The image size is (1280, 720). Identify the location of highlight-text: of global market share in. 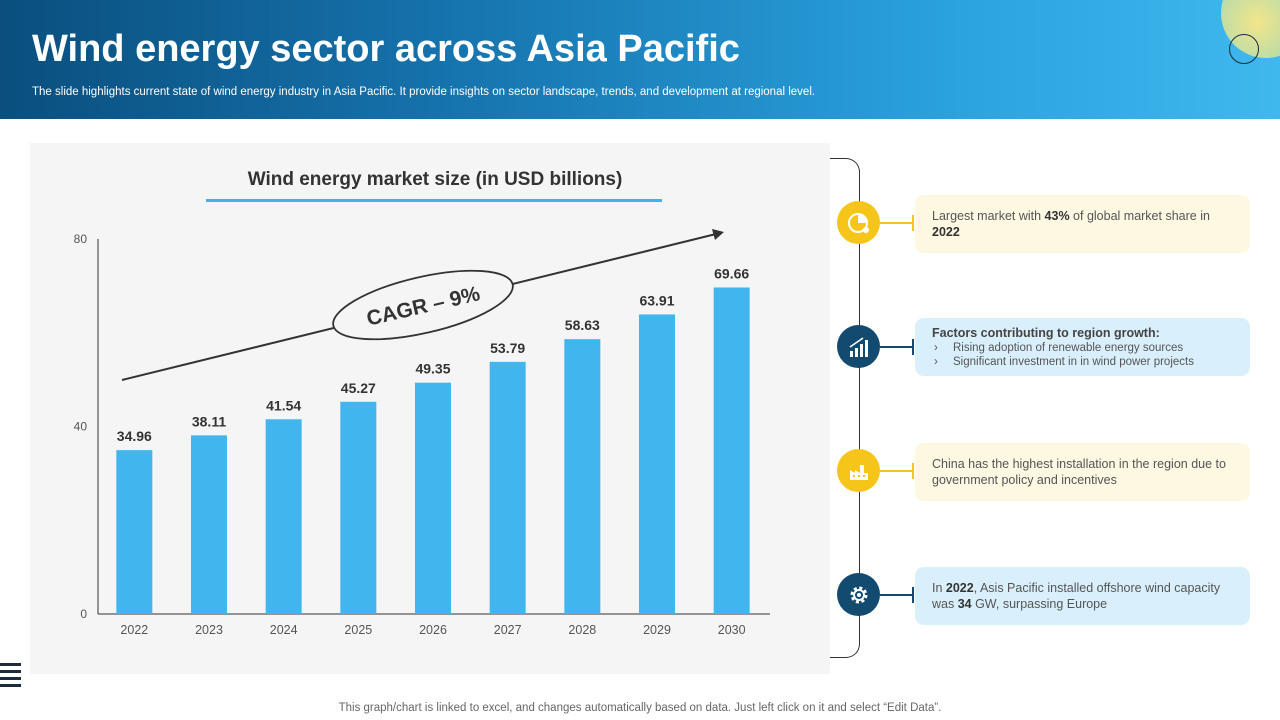
(1139, 216).